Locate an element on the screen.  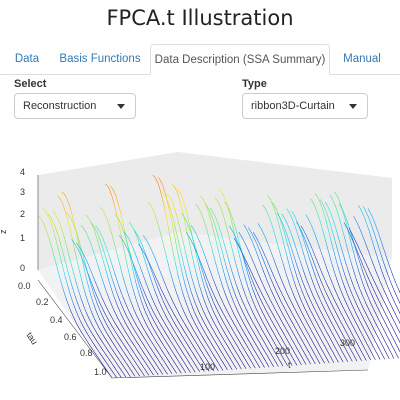
tab-data-description: Data Description (SSA Summary) is located at coordinates (240, 59).